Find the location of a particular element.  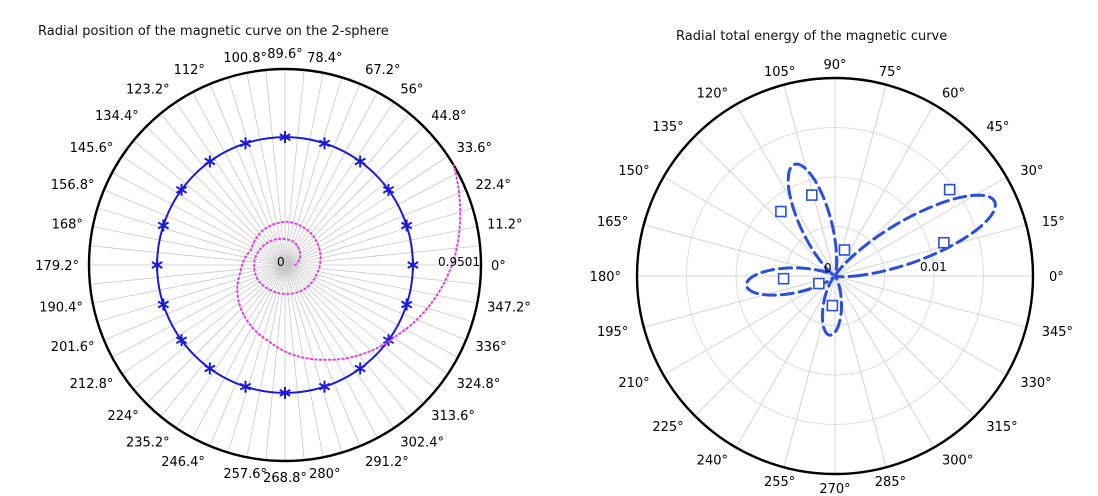

angle-tick-label: 112° is located at coordinates (189, 70).